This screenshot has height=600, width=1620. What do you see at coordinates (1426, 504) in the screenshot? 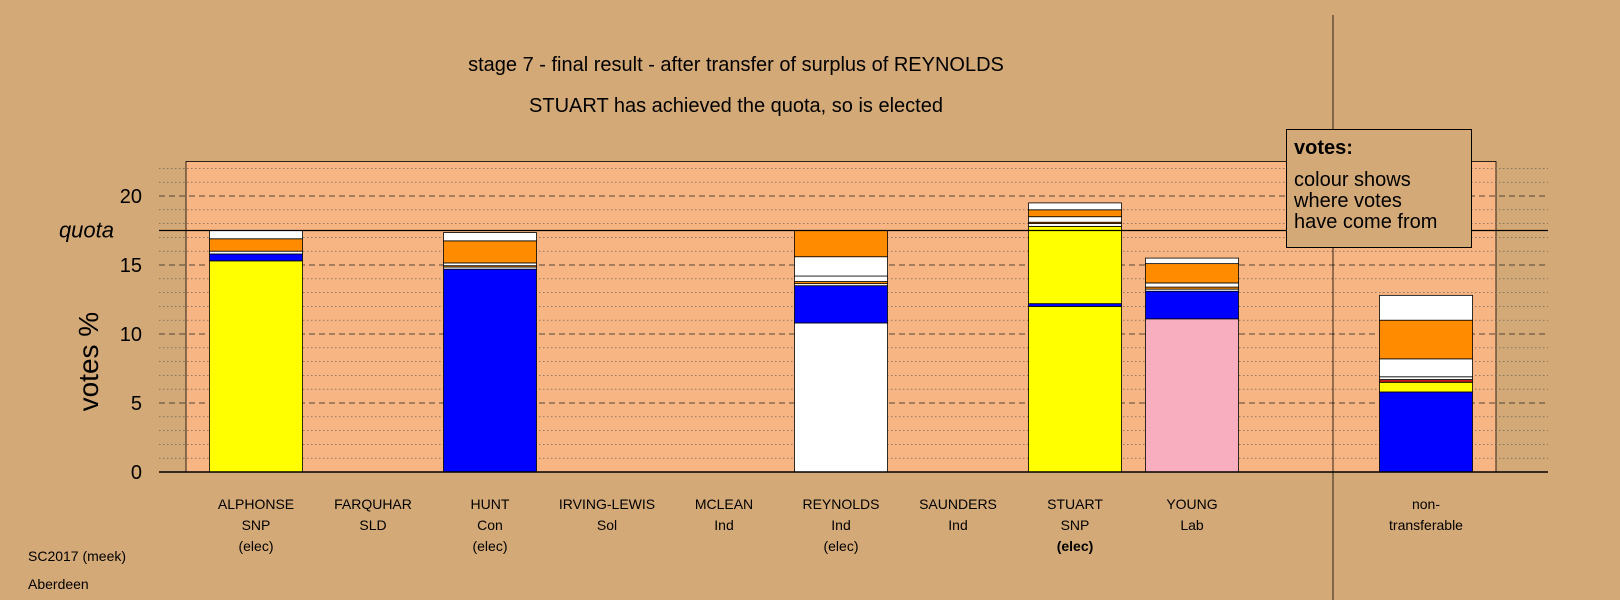
I see `category-name-label: non-` at bounding box center [1426, 504].